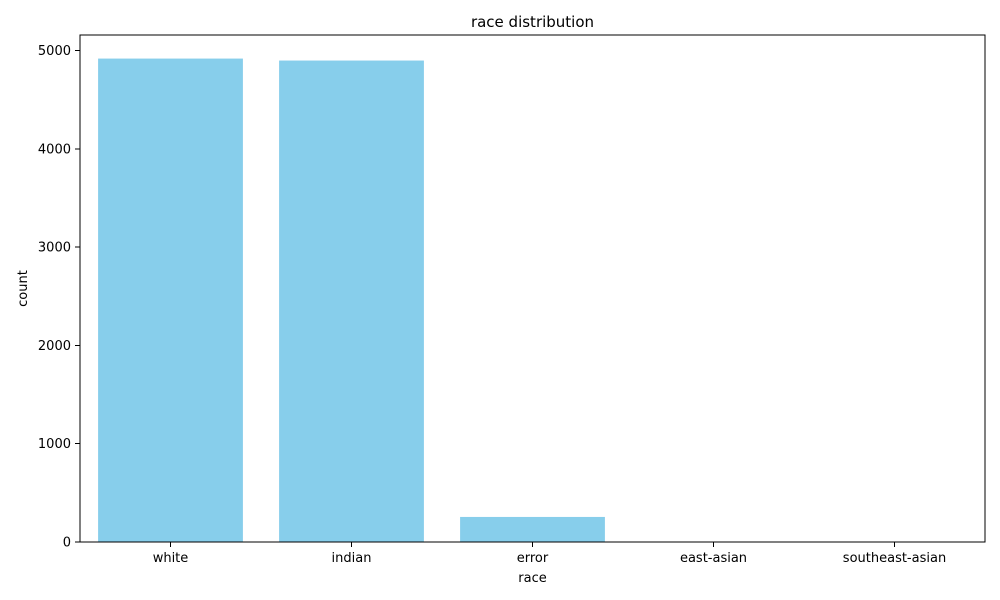  I want to click on y-axis-ticks: 0 1000 2000 3000 4000 5000, so click(59, 297).